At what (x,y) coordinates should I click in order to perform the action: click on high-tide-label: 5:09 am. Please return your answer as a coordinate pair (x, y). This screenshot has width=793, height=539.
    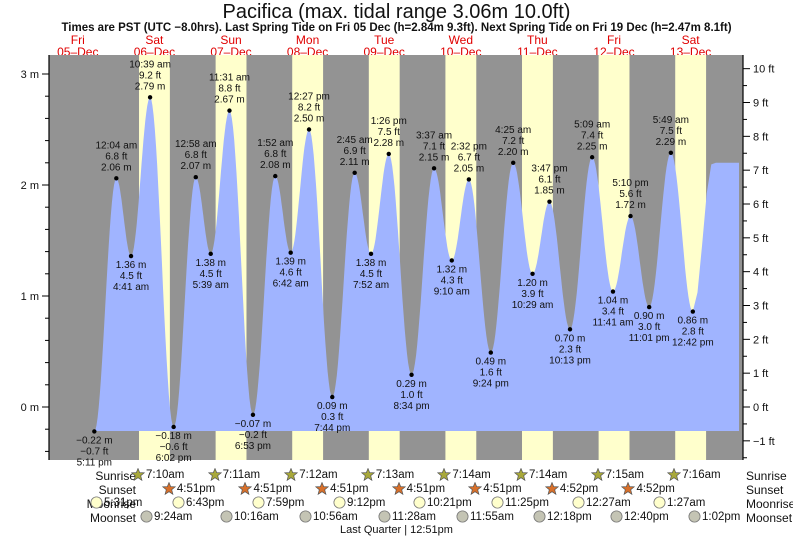
    Looking at the image, I should click on (592, 124).